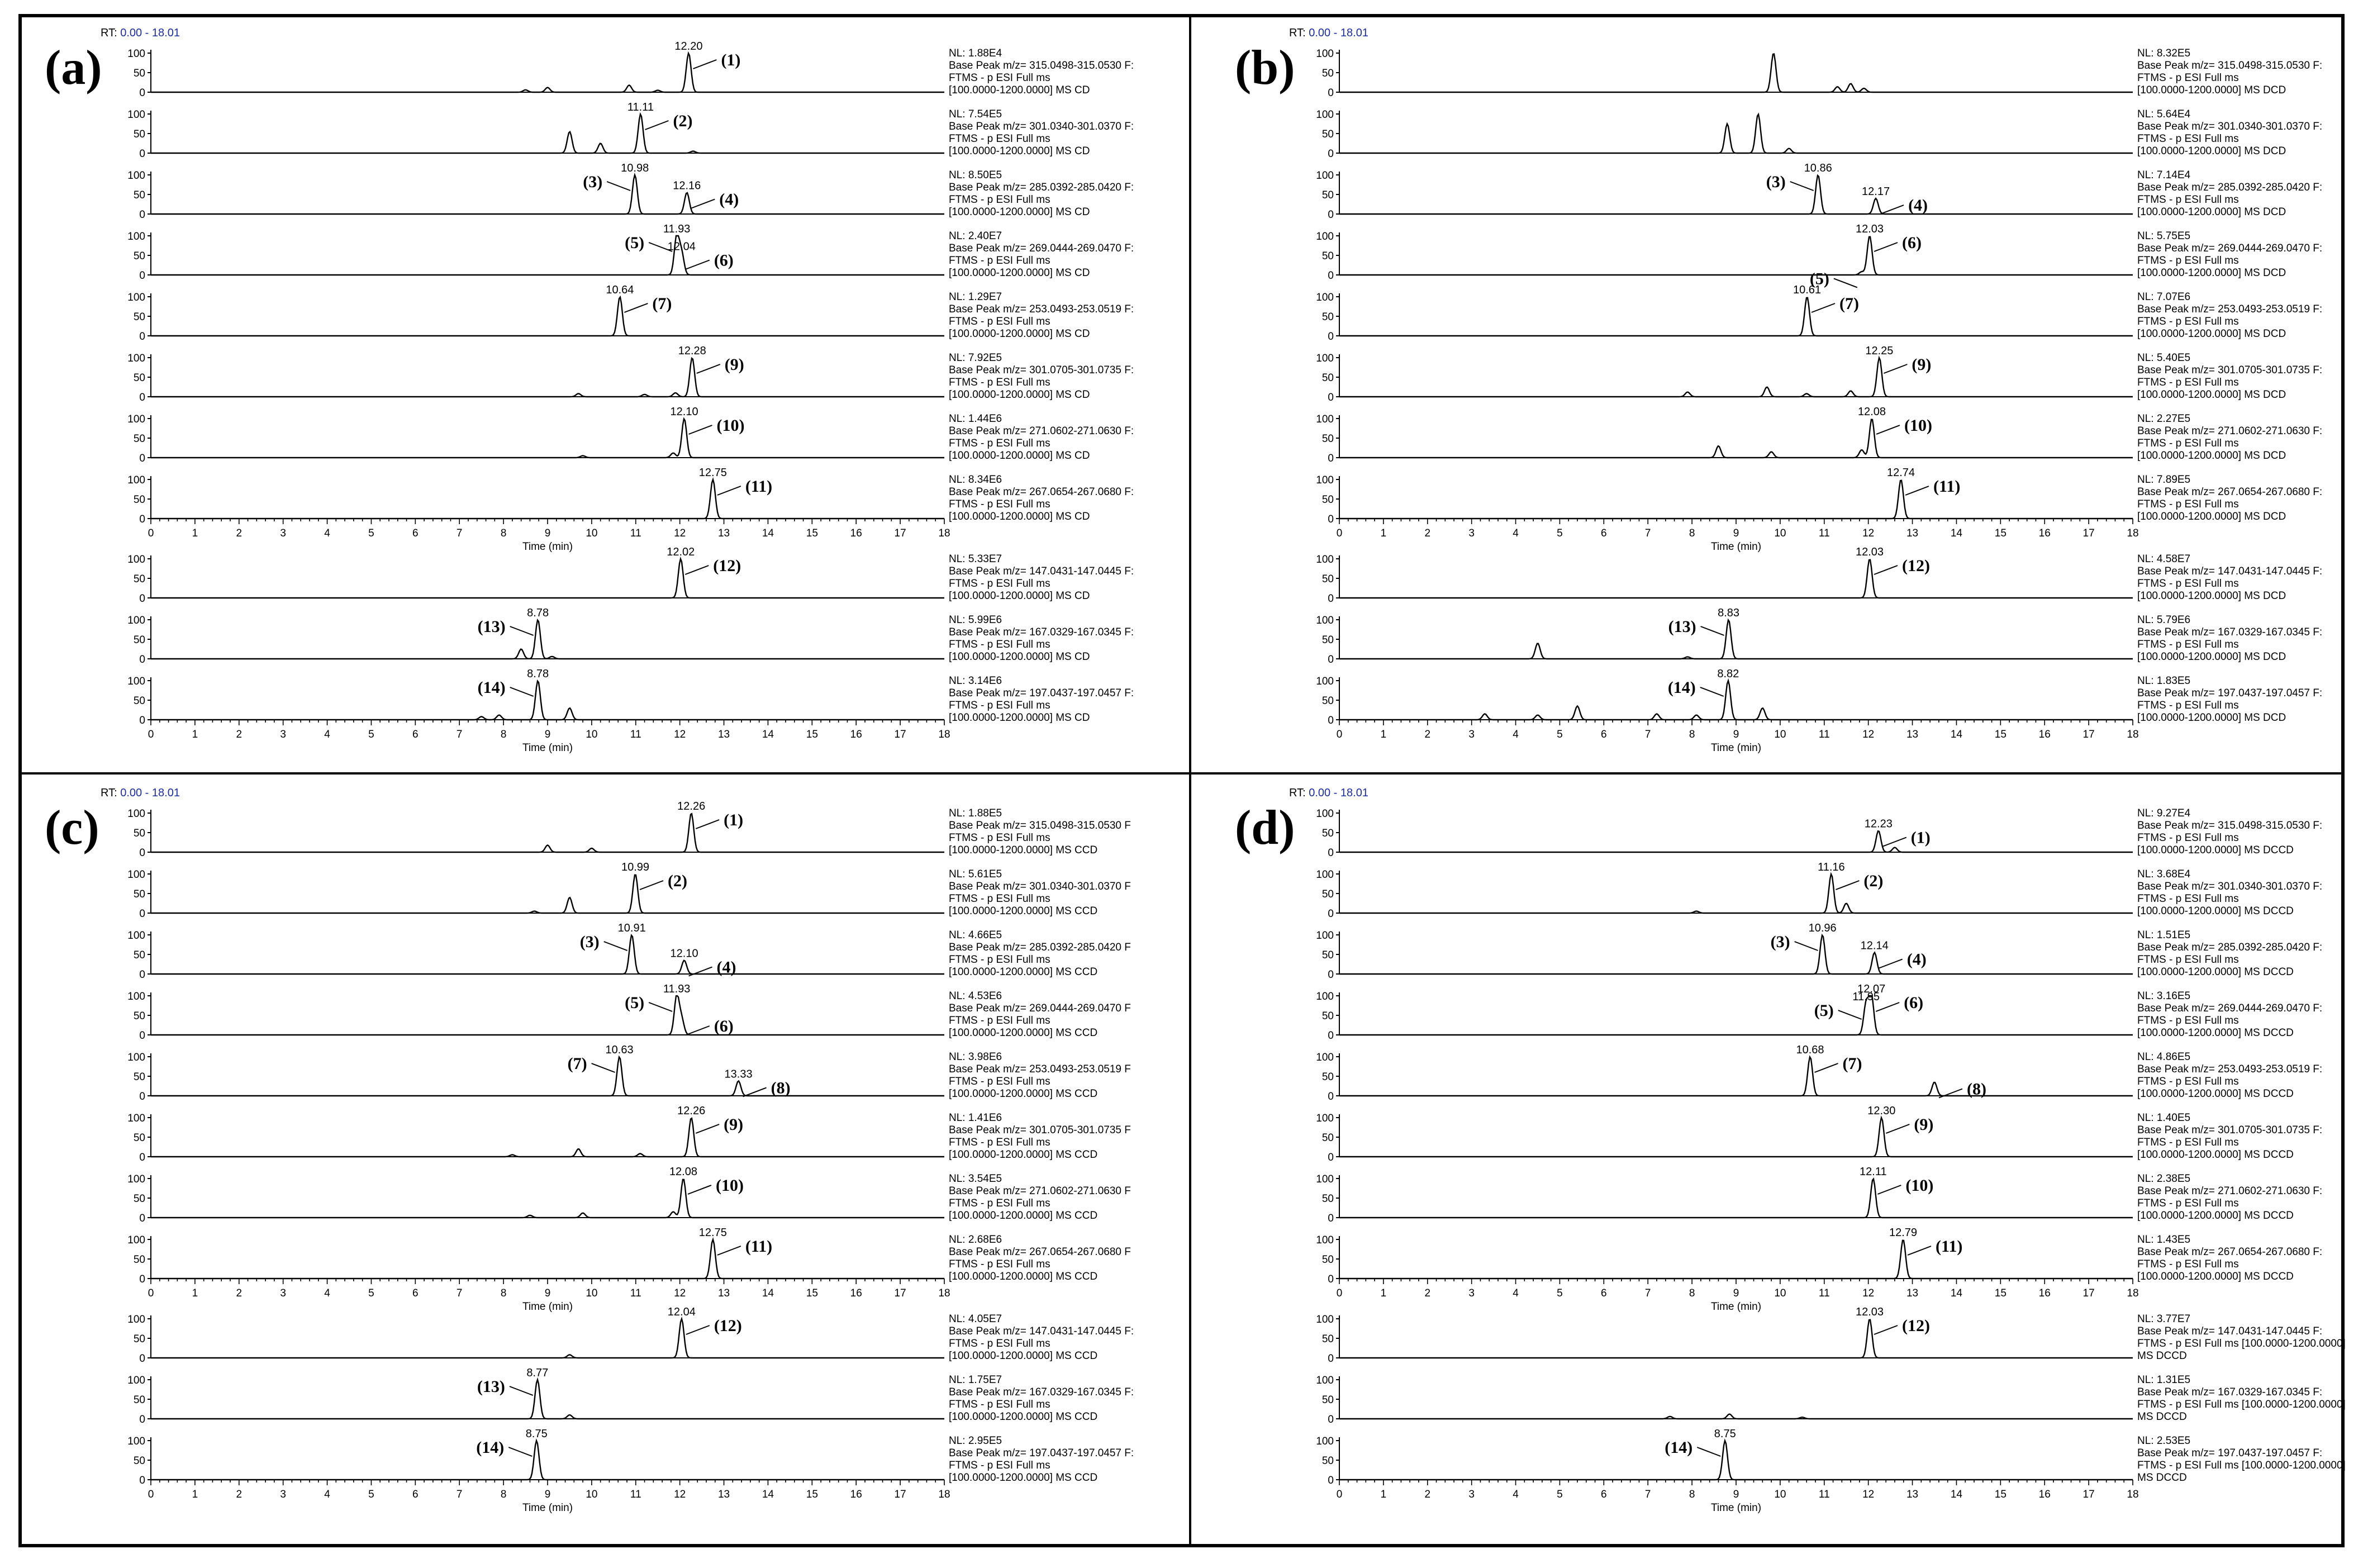 The image size is (2363, 1568). I want to click on scan-filter-mz: Base Peak m/z= 167.0329-167.0345 F:, so click(2229, 1392).